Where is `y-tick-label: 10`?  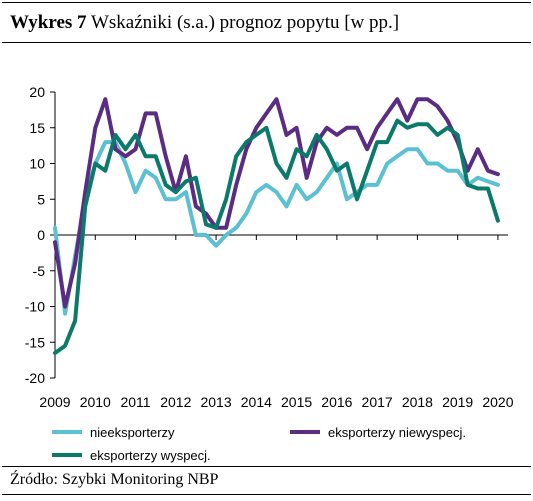
y-tick-label: 10 is located at coordinates (37, 164).